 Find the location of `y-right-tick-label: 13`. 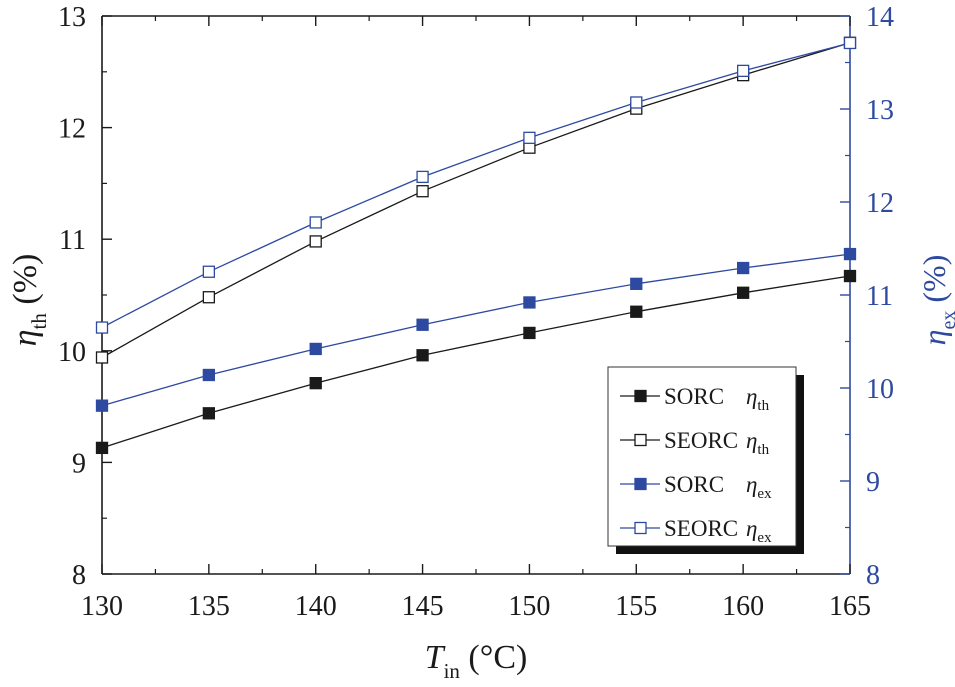

y-right-tick-label: 13 is located at coordinates (880, 110).